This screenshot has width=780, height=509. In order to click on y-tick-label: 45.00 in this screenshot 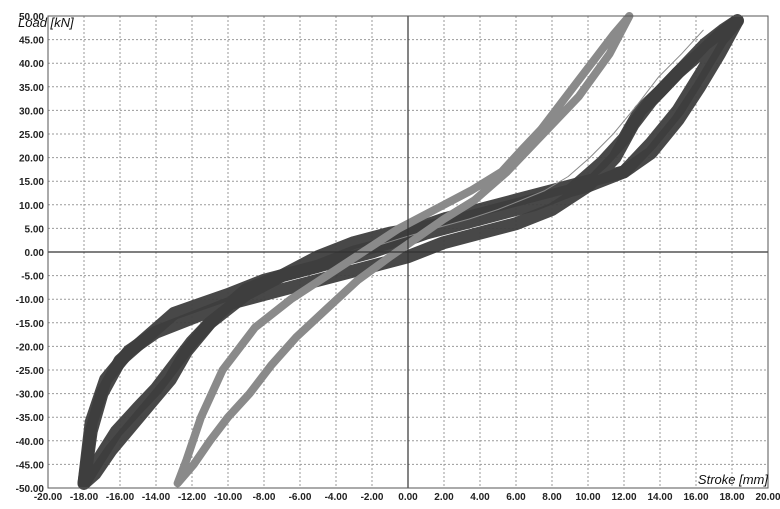, I will do `click(31, 41)`.